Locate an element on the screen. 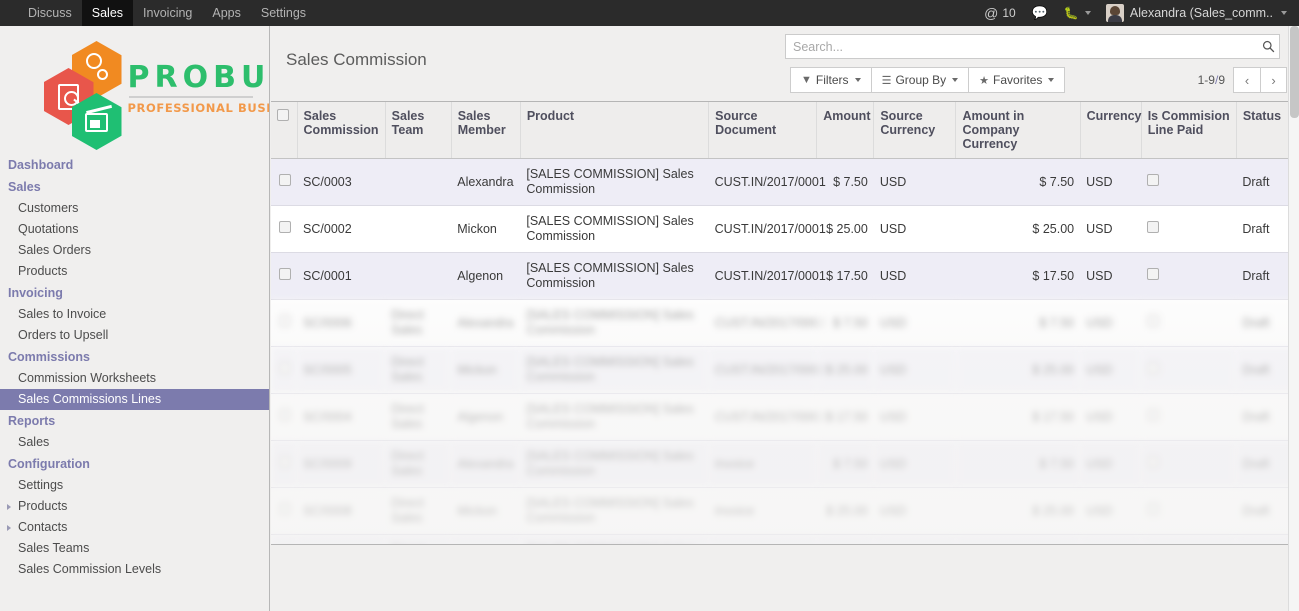 The height and width of the screenshot is (611, 1299). nav-item-invoicing: Invoicing is located at coordinates (168, 13).